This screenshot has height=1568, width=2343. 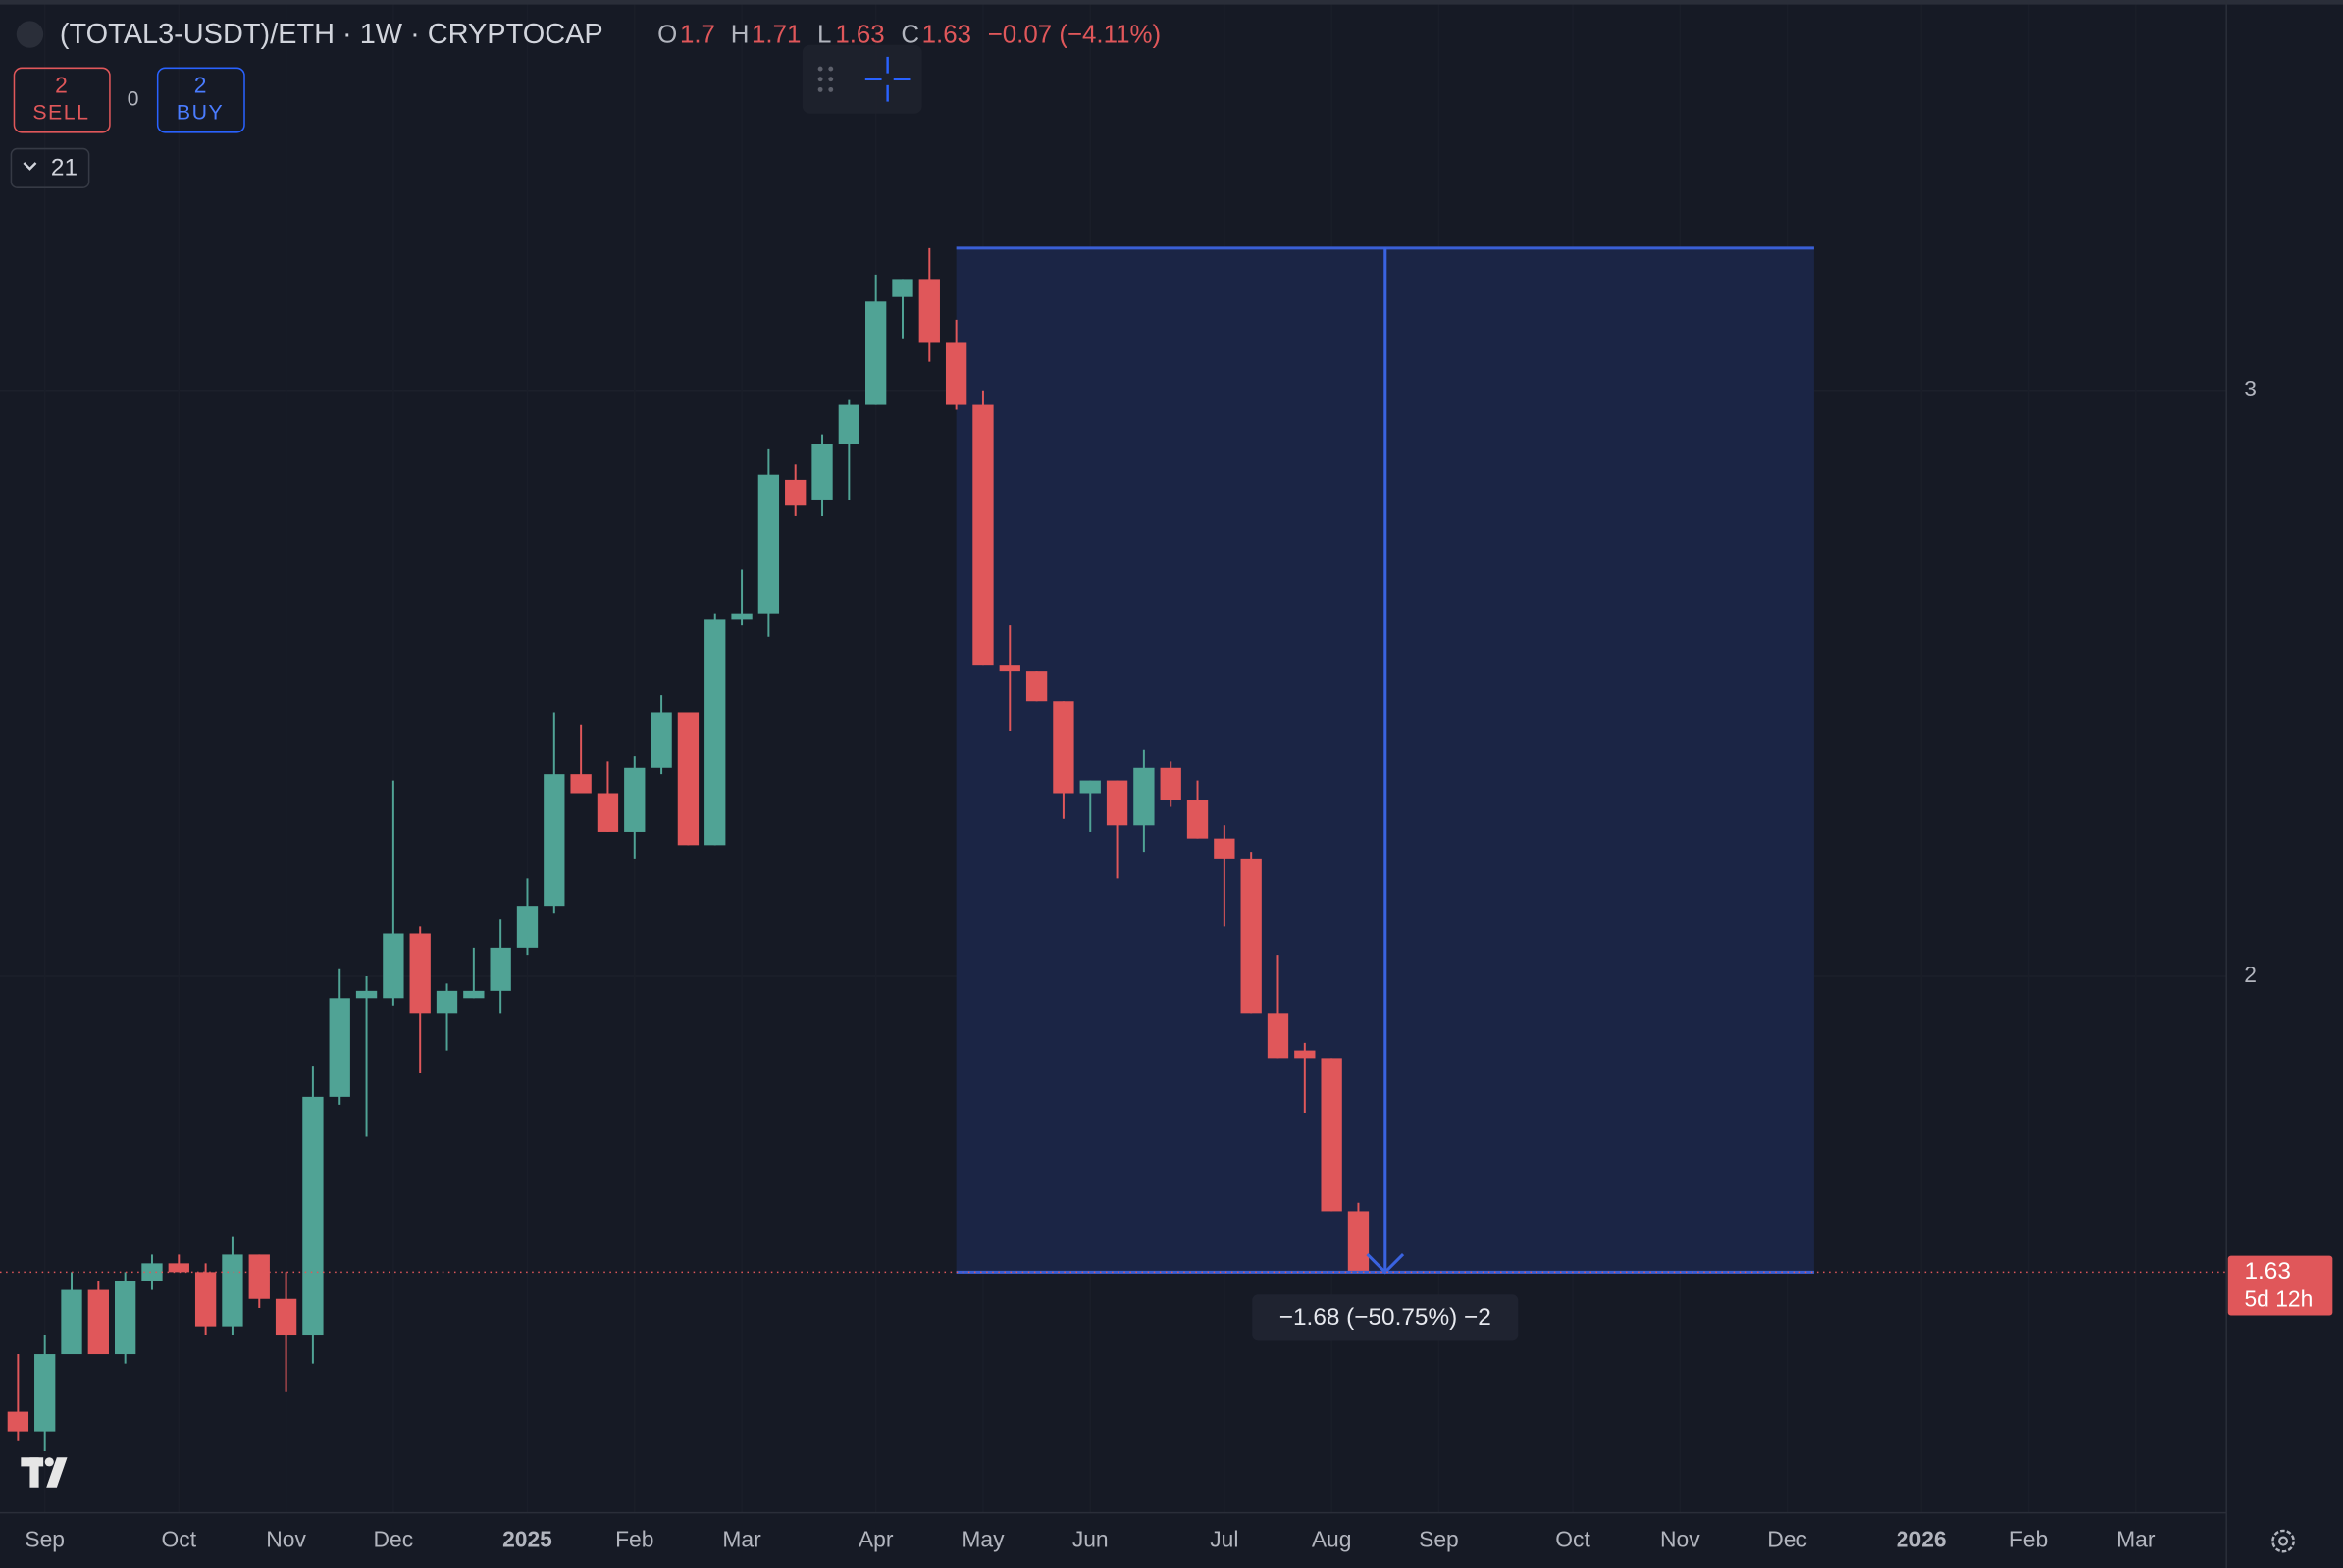 I want to click on measure-arrow-head, so click(x=1386, y=1264).